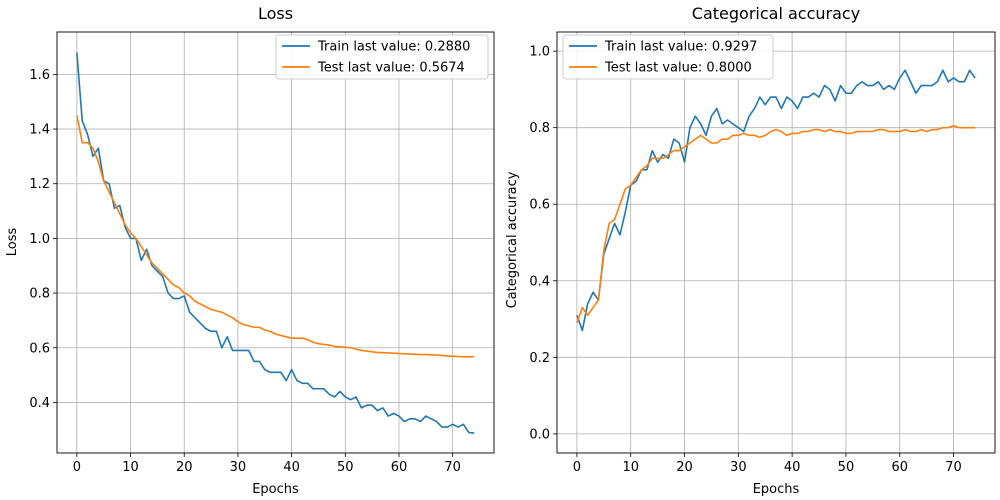 The height and width of the screenshot is (500, 1000). What do you see at coordinates (391, 68) in the screenshot?
I see `loss-legend-label-test: Test last value: 0.5674` at bounding box center [391, 68].